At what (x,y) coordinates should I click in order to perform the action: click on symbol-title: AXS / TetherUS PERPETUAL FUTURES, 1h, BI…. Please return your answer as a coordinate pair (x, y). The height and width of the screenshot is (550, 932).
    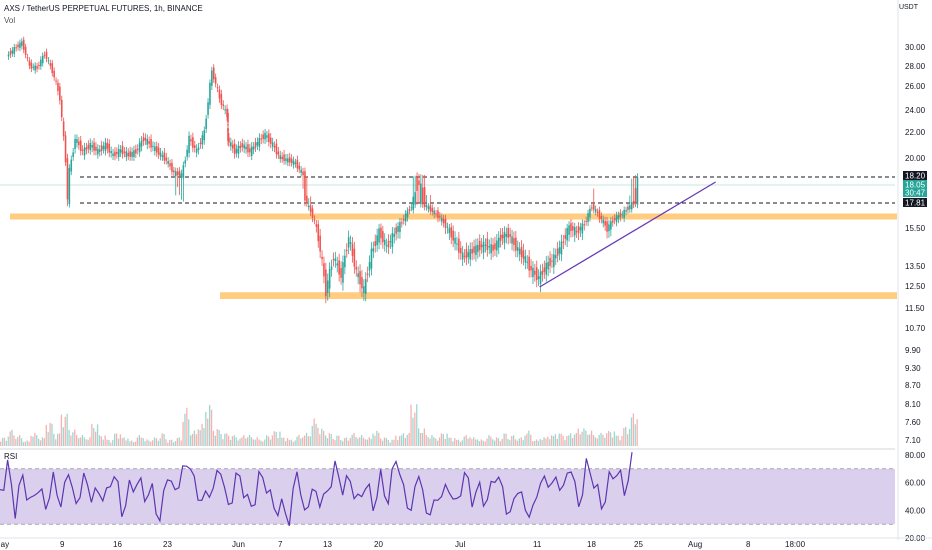
    Looking at the image, I should click on (103, 8).